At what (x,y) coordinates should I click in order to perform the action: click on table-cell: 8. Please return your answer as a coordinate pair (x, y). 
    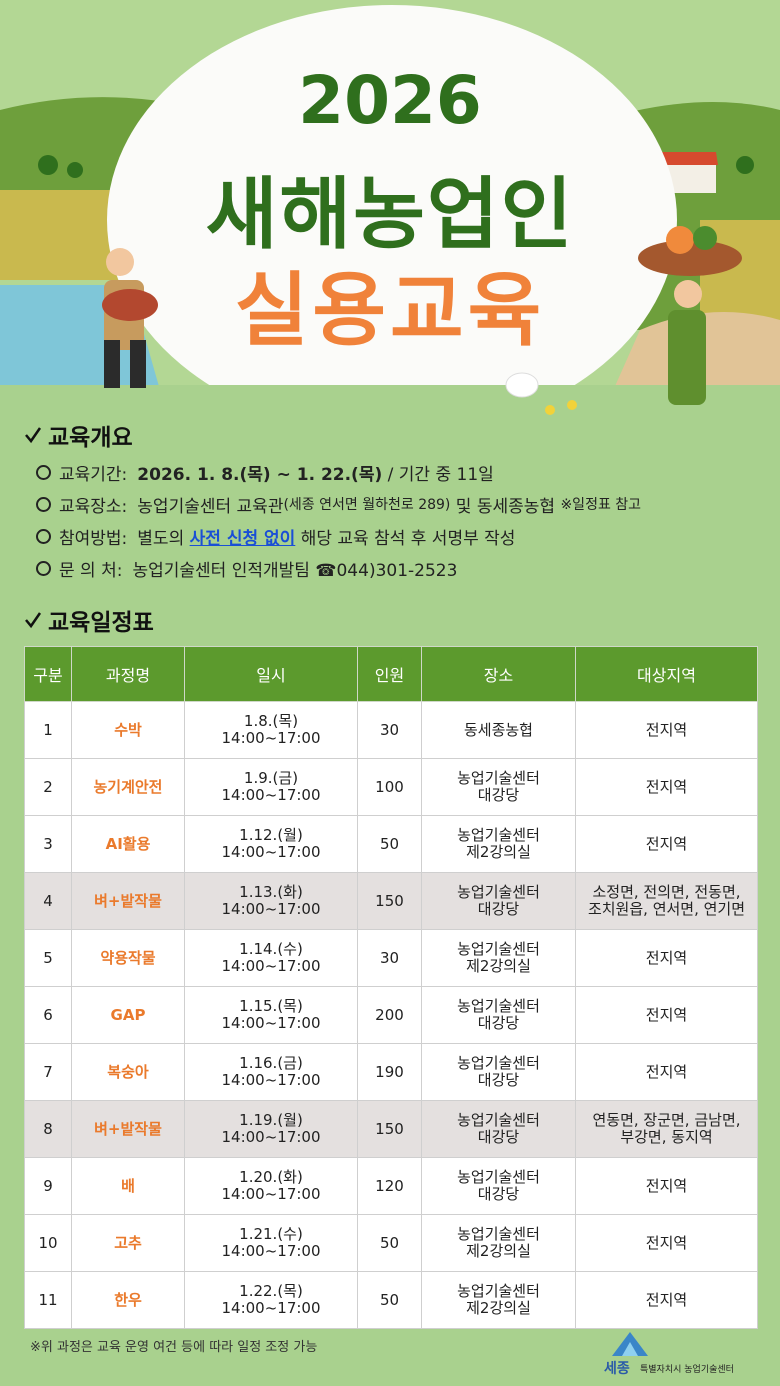
    Looking at the image, I should click on (48, 1129).